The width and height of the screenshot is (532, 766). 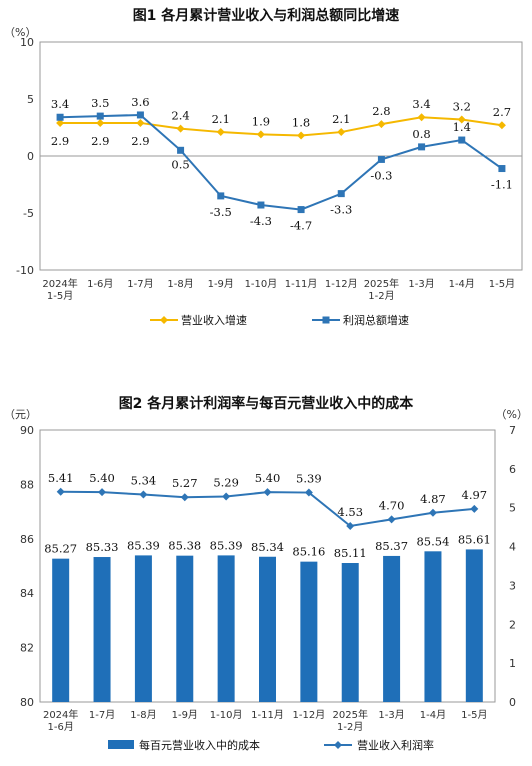 What do you see at coordinates (381, 296) in the screenshot?
I see `chart1-x-tick-8: 1-2月` at bounding box center [381, 296].